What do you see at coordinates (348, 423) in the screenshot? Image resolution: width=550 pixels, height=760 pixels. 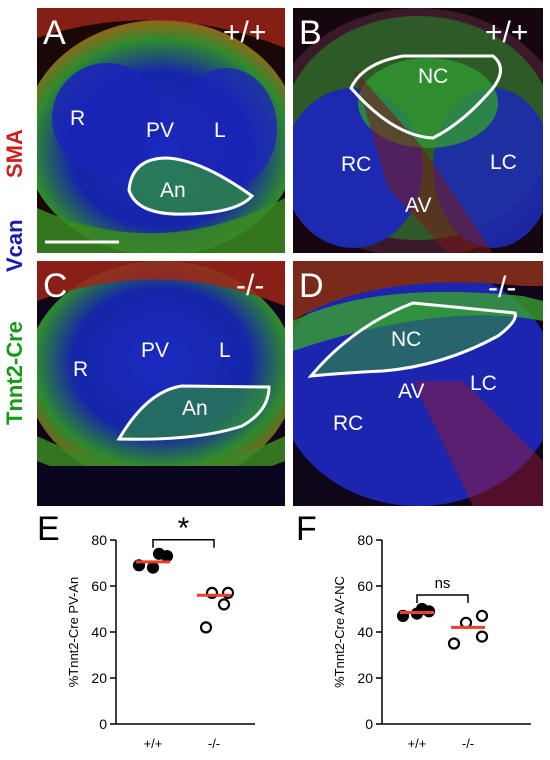 I see `region-rc-d: RC` at bounding box center [348, 423].